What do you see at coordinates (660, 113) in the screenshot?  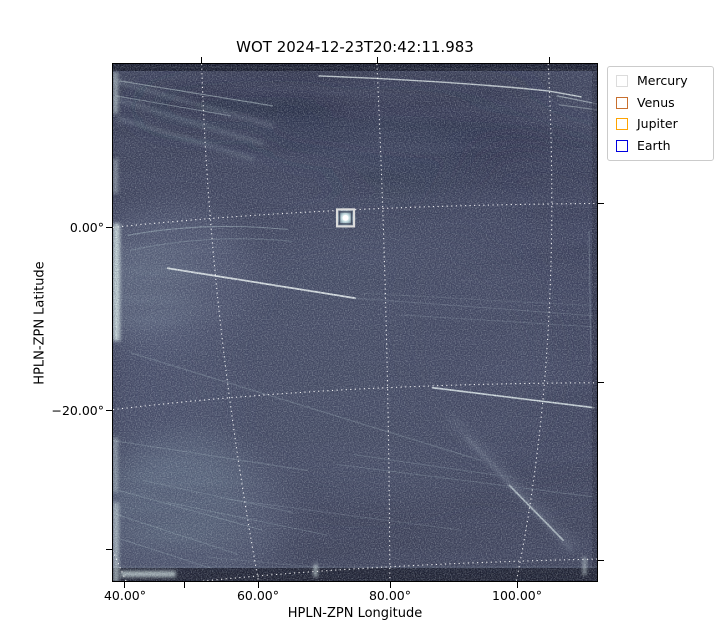 I see `legend: Mercury Venus Jupiter Earth` at bounding box center [660, 113].